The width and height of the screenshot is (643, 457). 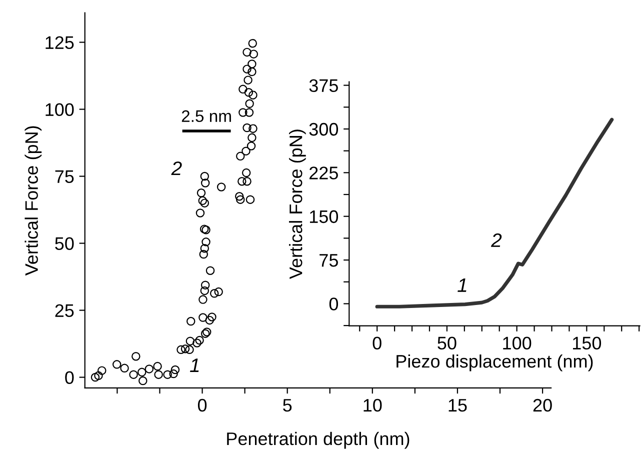 What do you see at coordinates (494, 363) in the screenshot?
I see `x-axis-title: Piezo displacement (nm)` at bounding box center [494, 363].